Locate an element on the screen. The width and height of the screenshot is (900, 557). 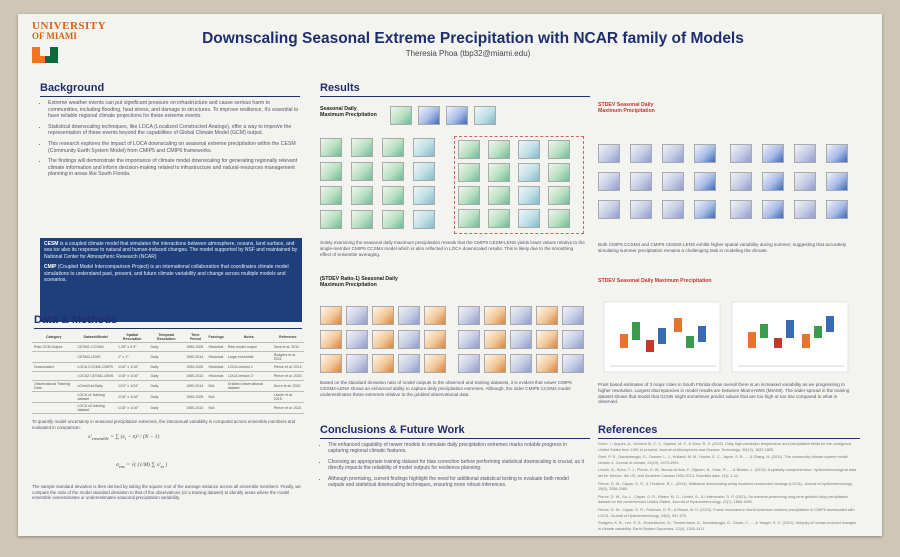
table-cell: 1950-2005 is located at coordinates (195, 347).